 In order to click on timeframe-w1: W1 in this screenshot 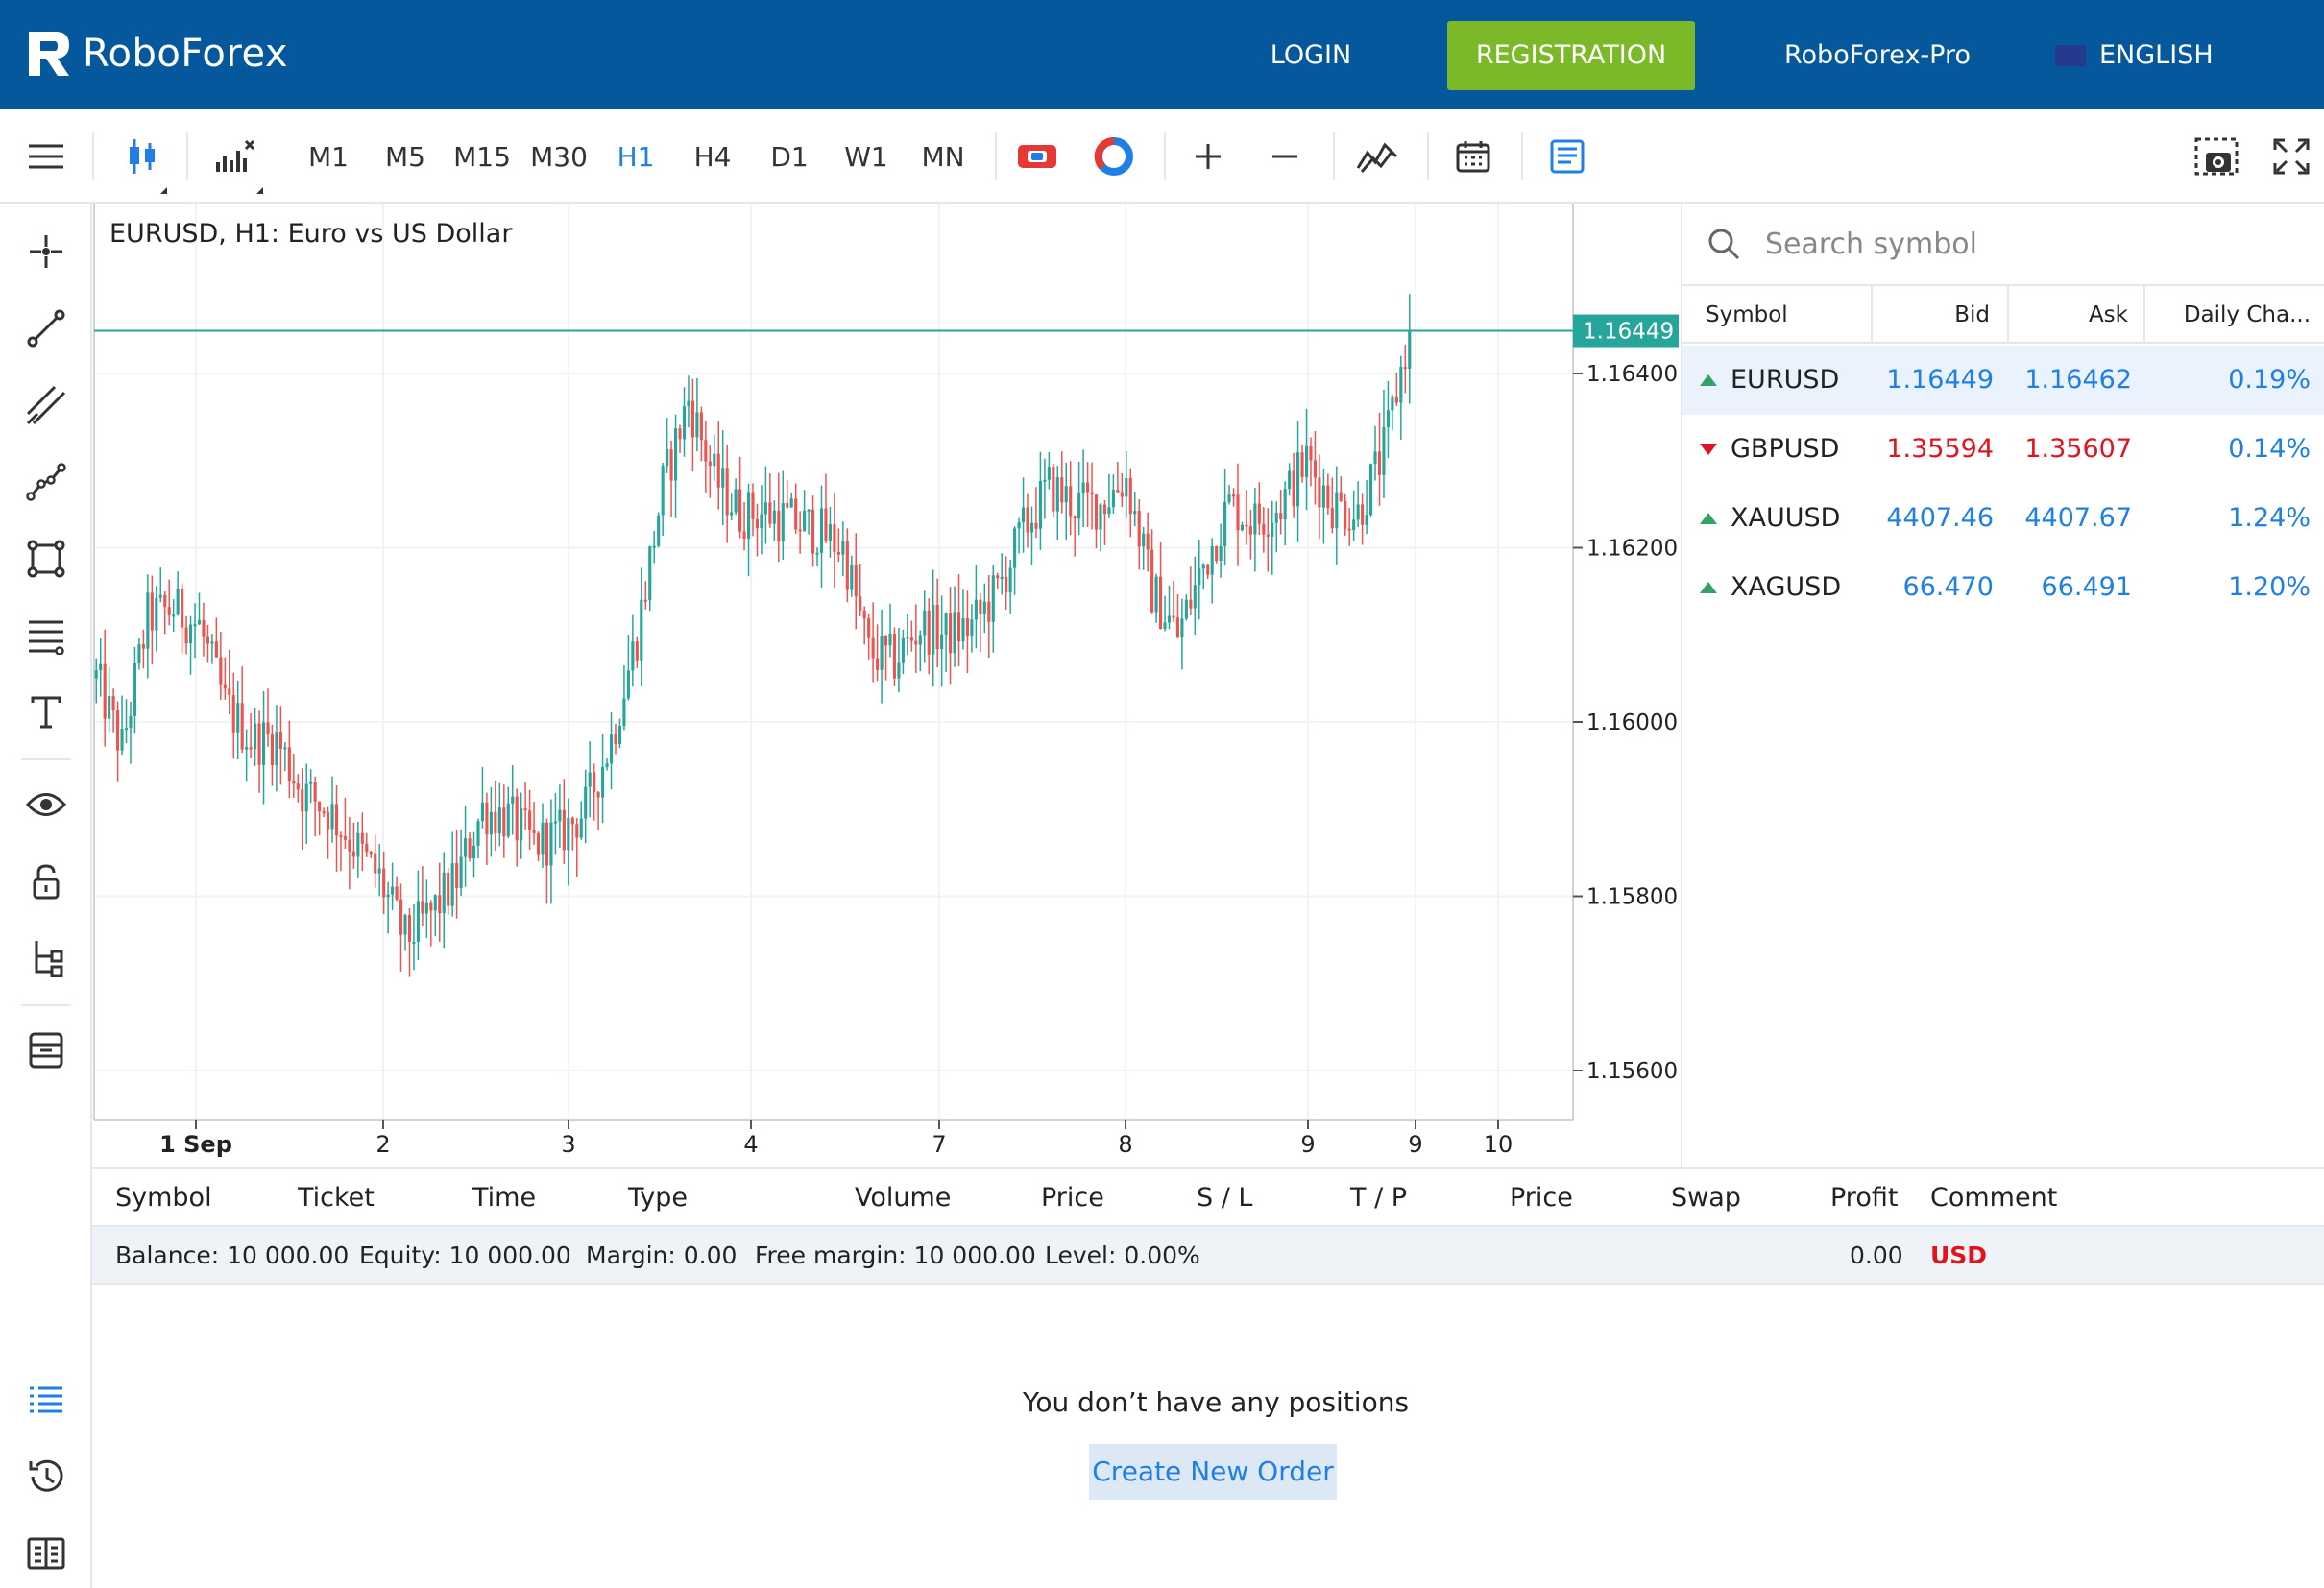, I will do `click(866, 157)`.